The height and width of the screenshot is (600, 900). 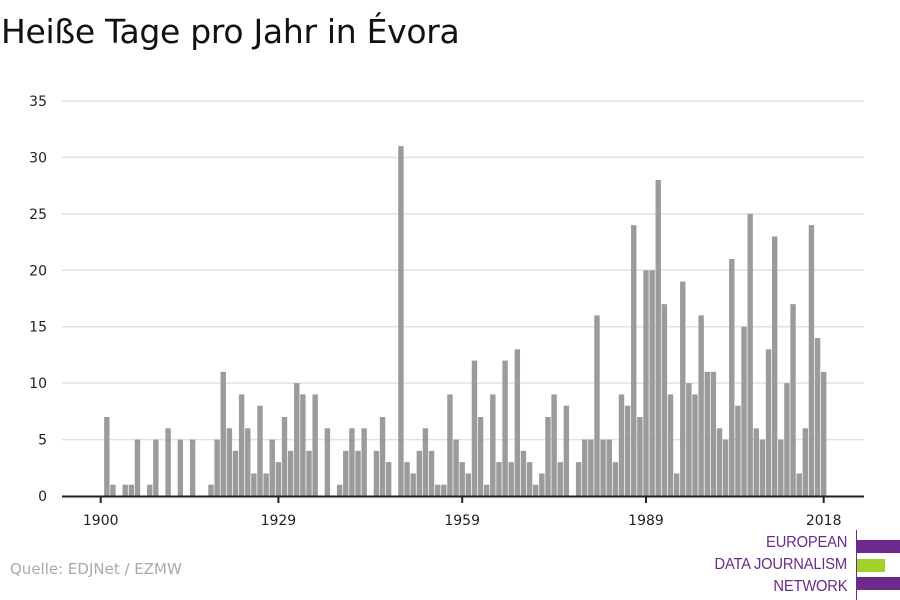 What do you see at coordinates (725, 467) in the screenshot?
I see `bar-2002` at bounding box center [725, 467].